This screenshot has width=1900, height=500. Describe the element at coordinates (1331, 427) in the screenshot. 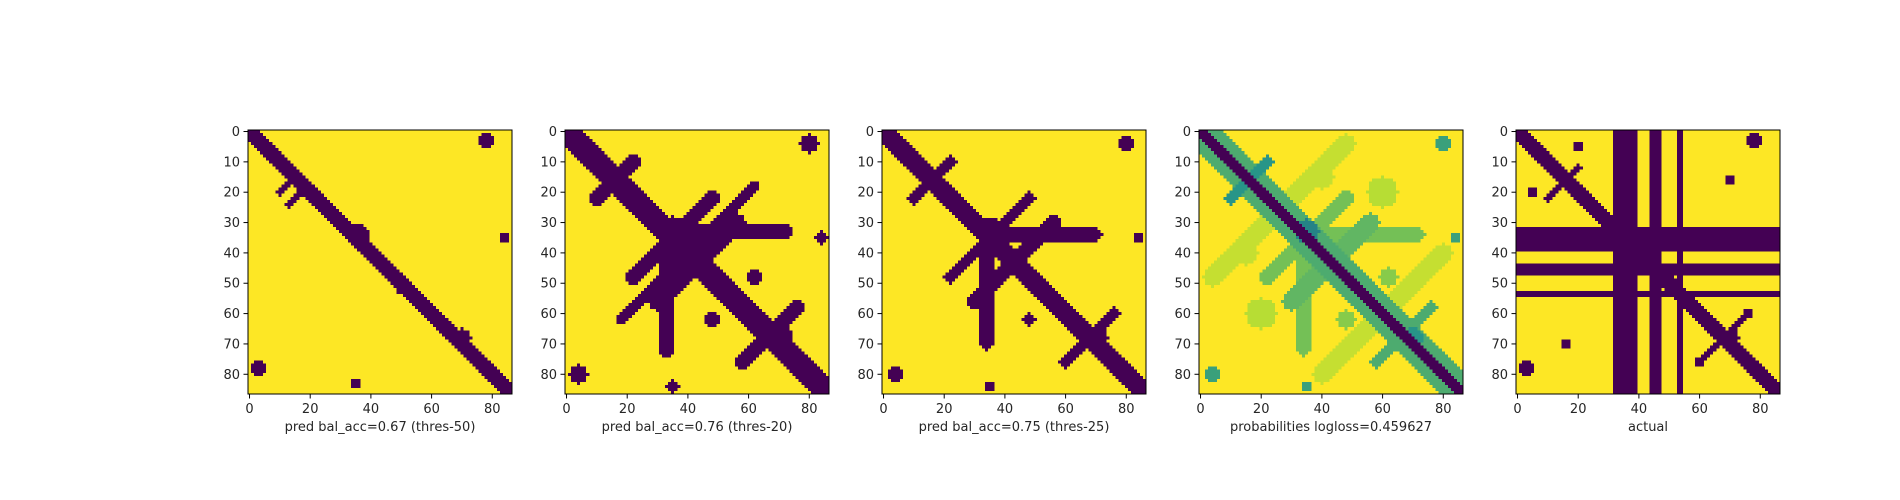

I see `x-axis-label: probabilities logloss=0.459627` at that location.